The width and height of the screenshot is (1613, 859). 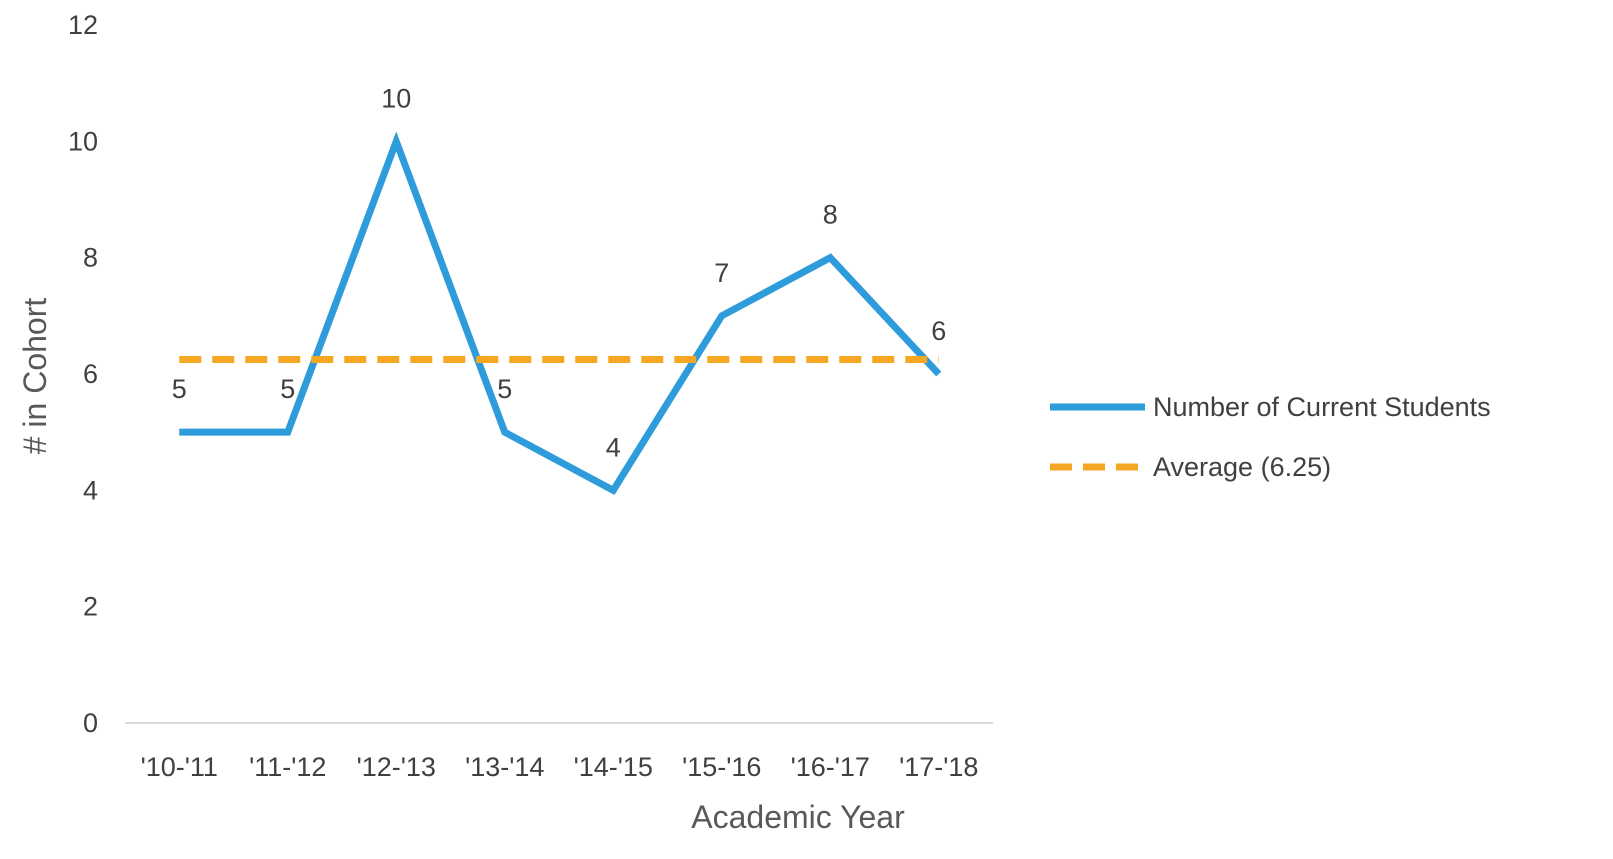 I want to click on x-tick-label: '15-'16, so click(x=721, y=767).